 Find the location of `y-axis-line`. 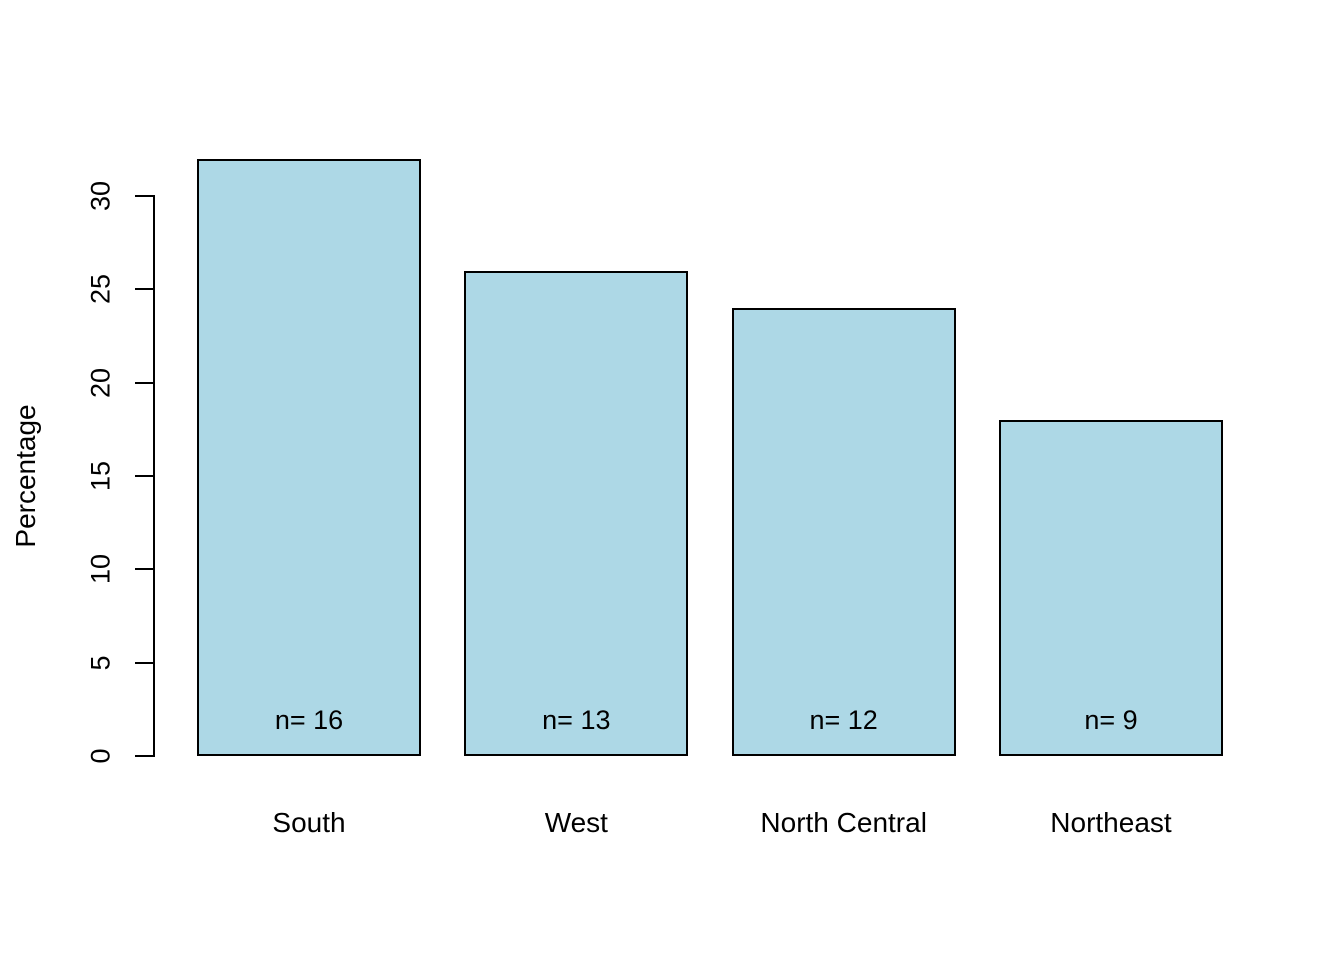

y-axis-line is located at coordinates (154, 476).